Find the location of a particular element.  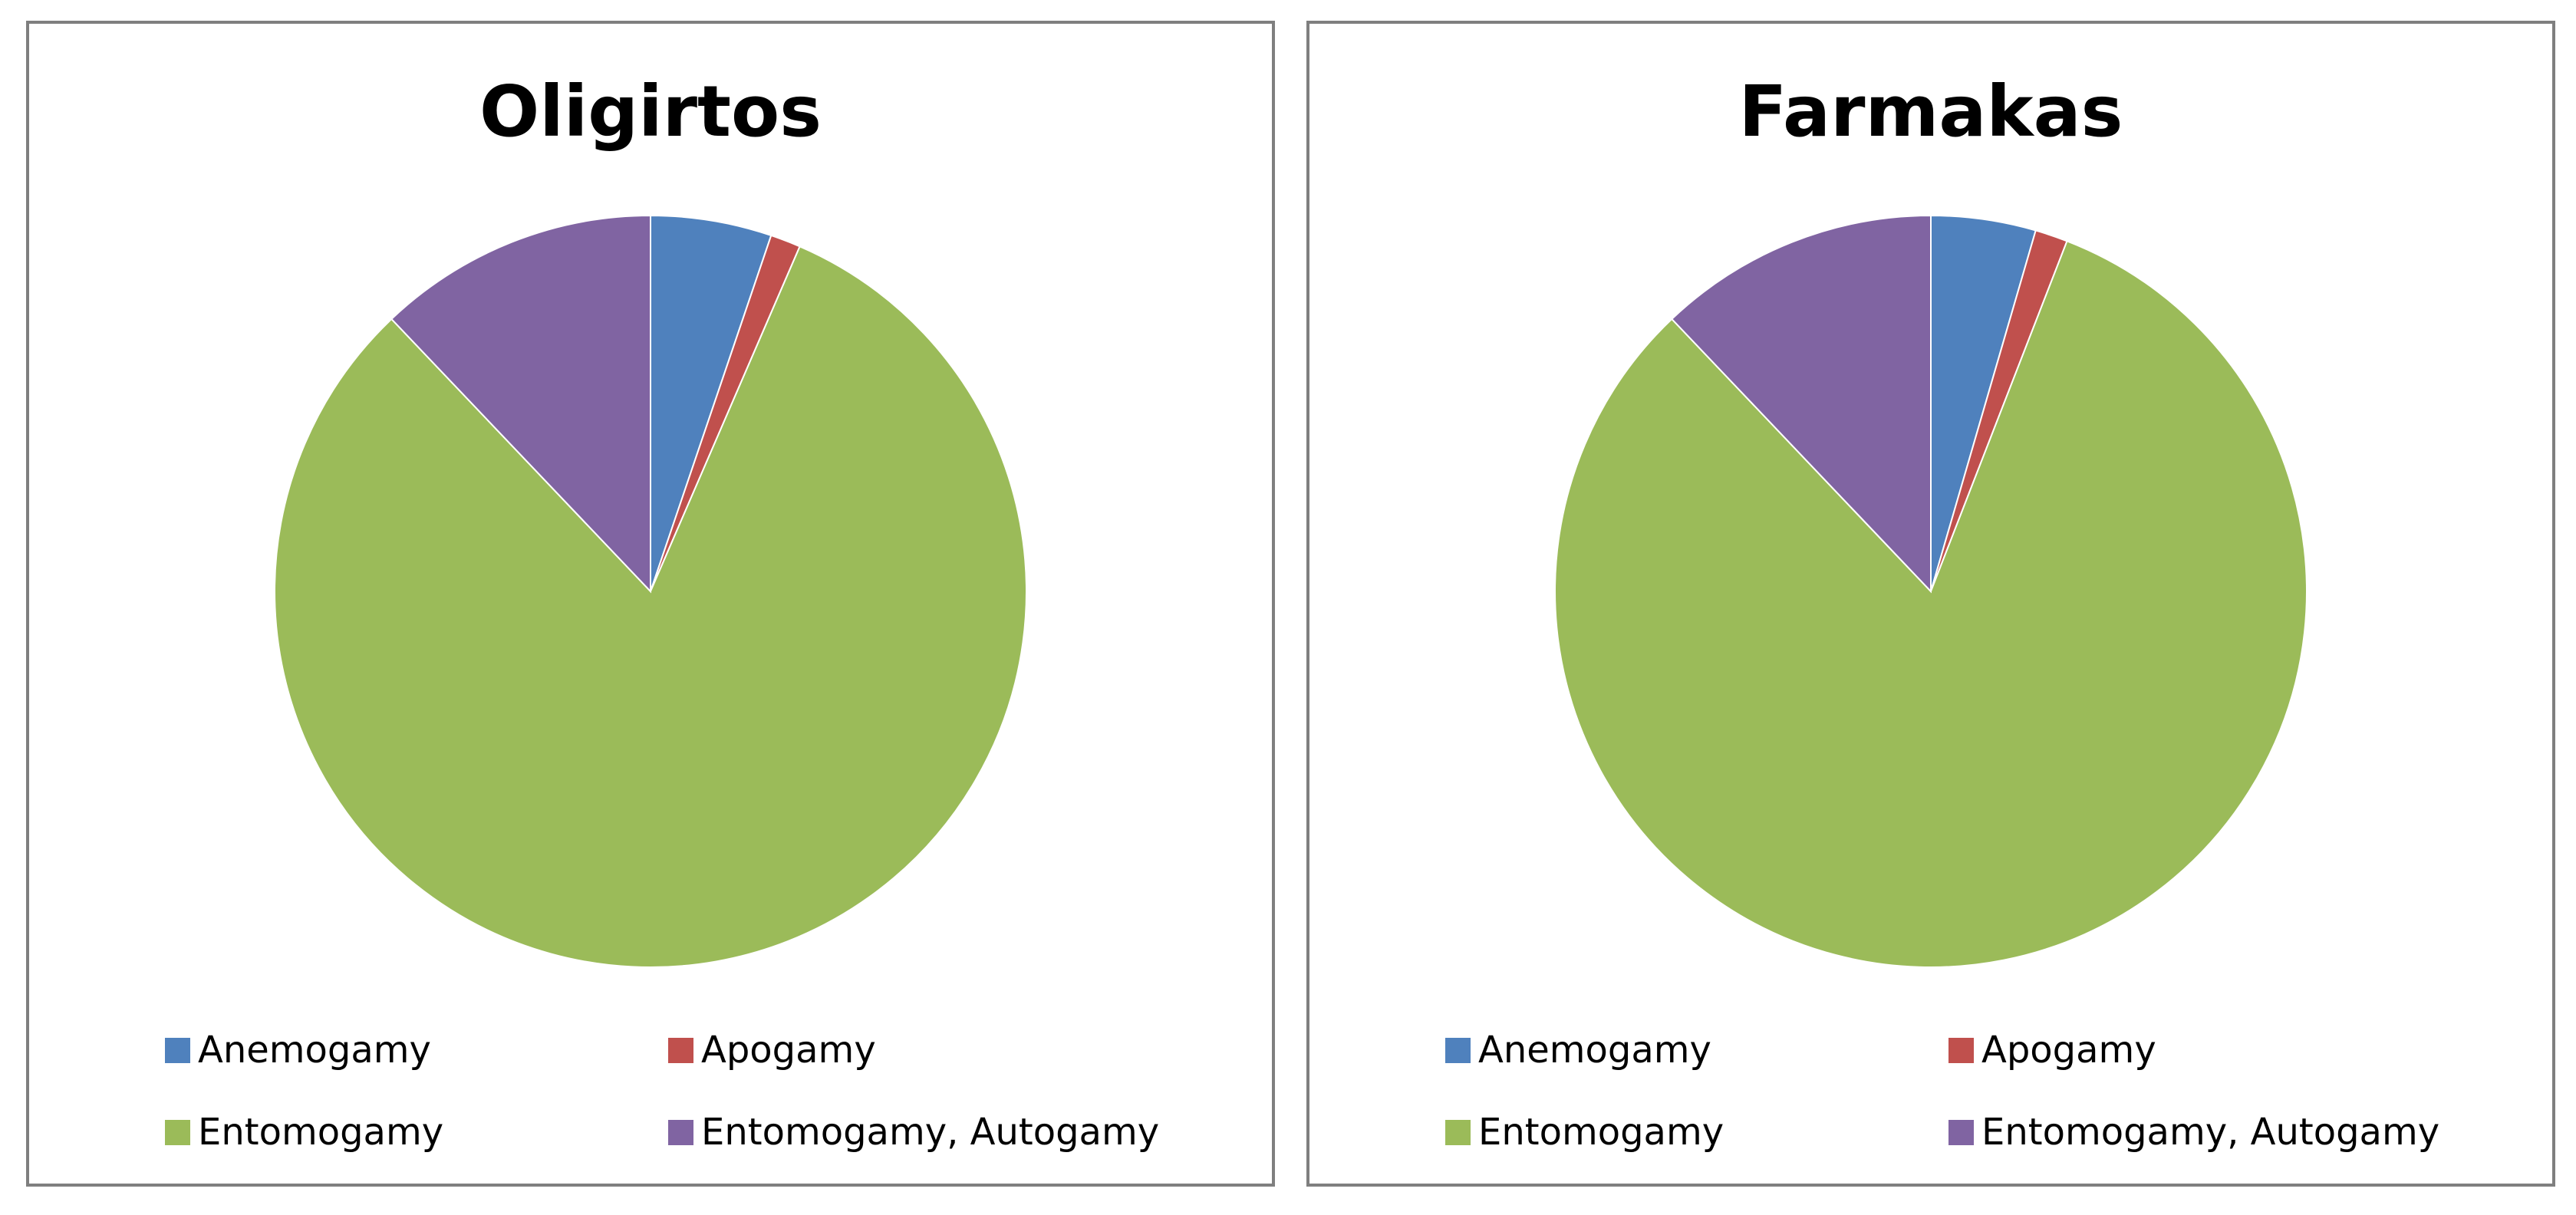

pie-slice-anemogamy is located at coordinates (711, 403).